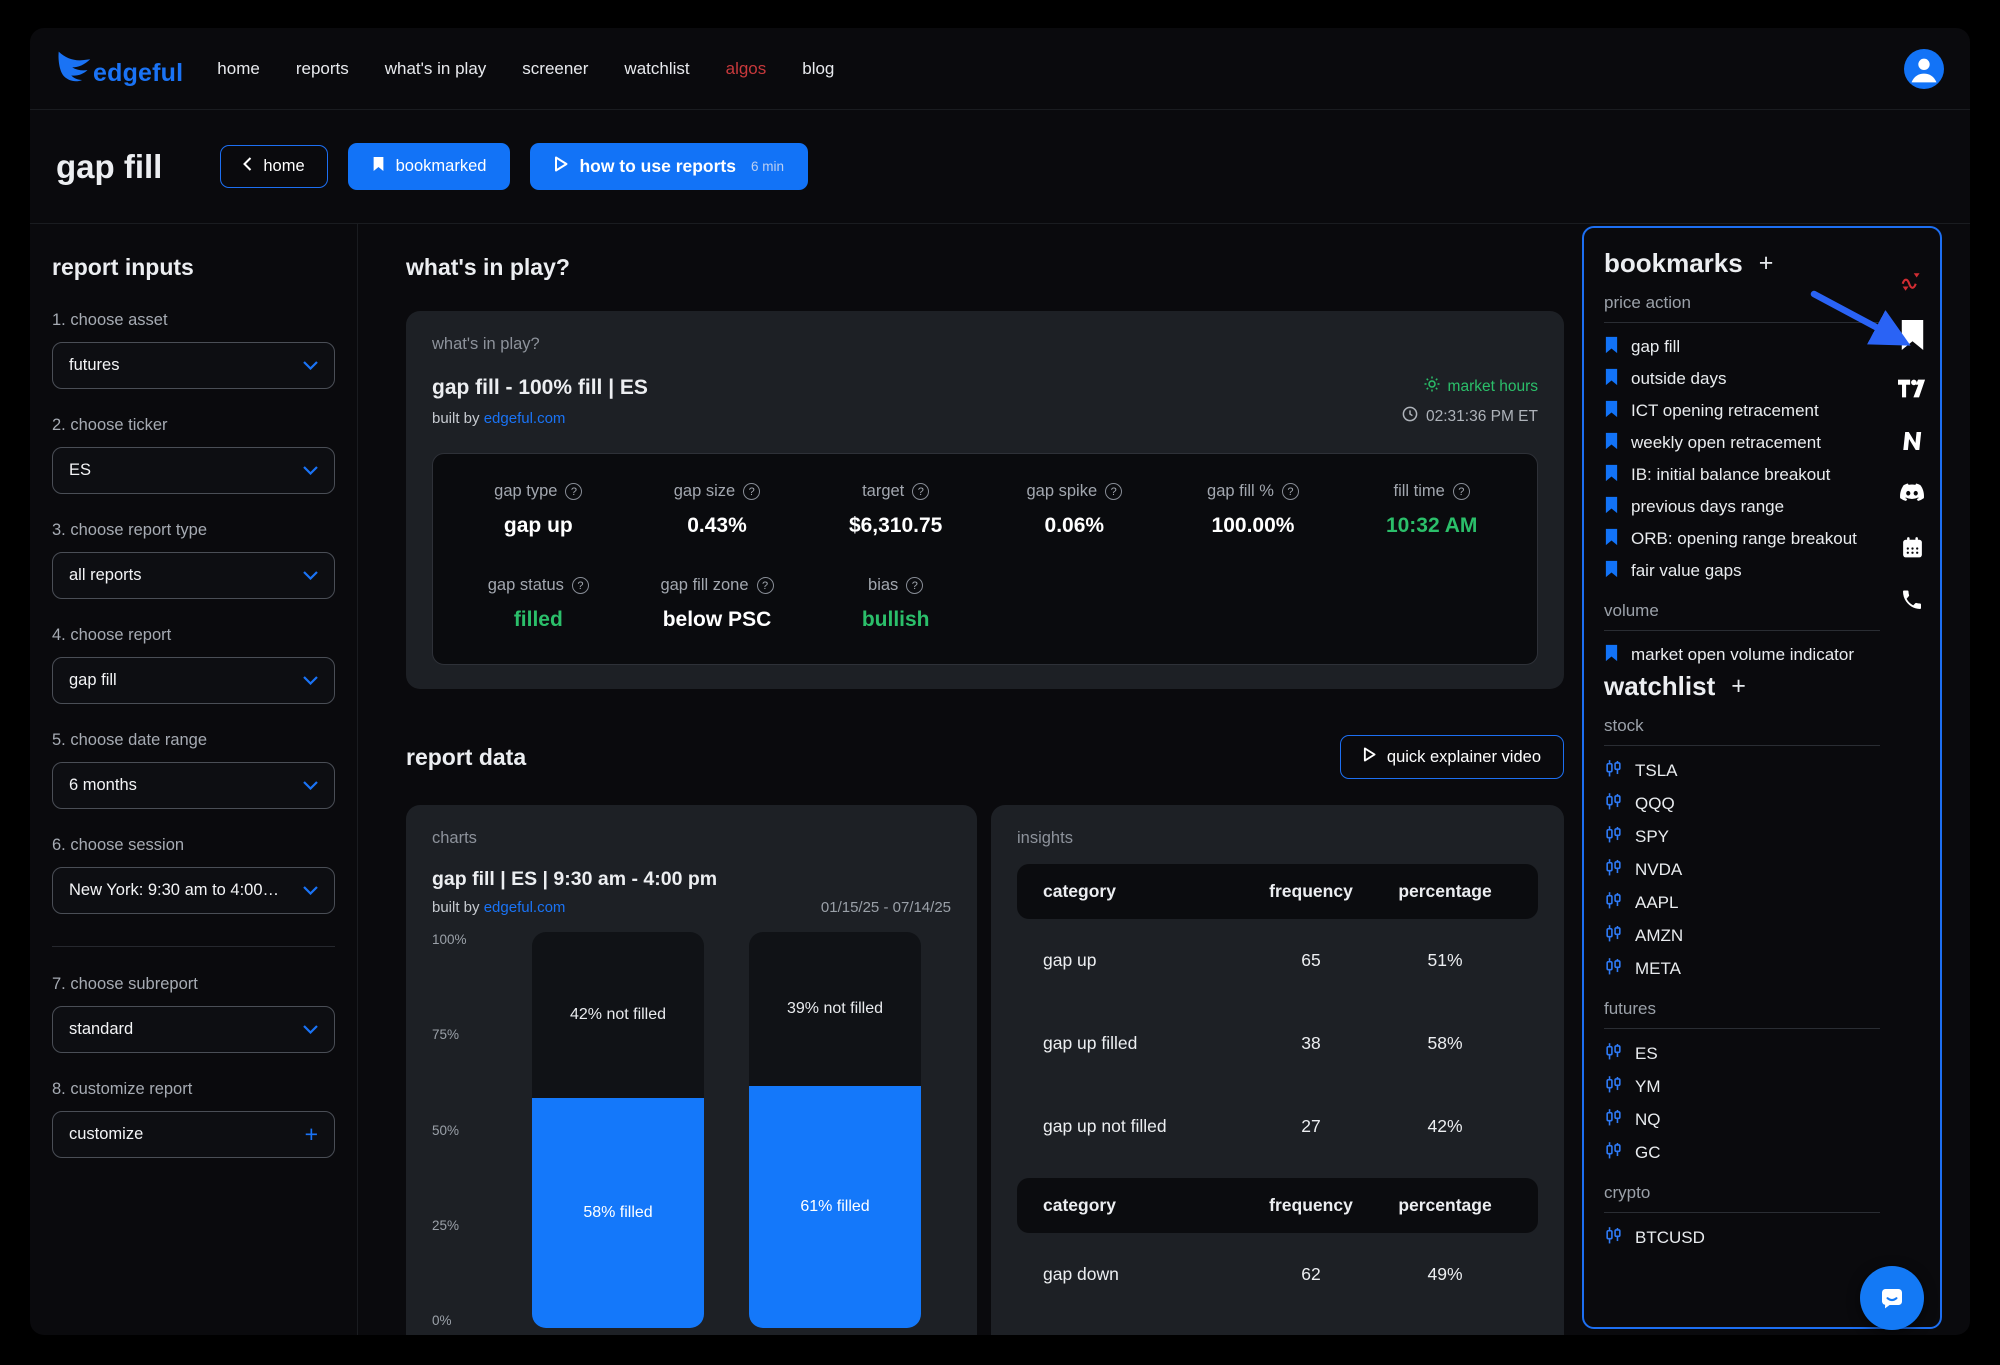 The image size is (2000, 1365). What do you see at coordinates (717, 604) in the screenshot?
I see `stat-gap-fill-zone: gap fill zone? below PSC` at bounding box center [717, 604].